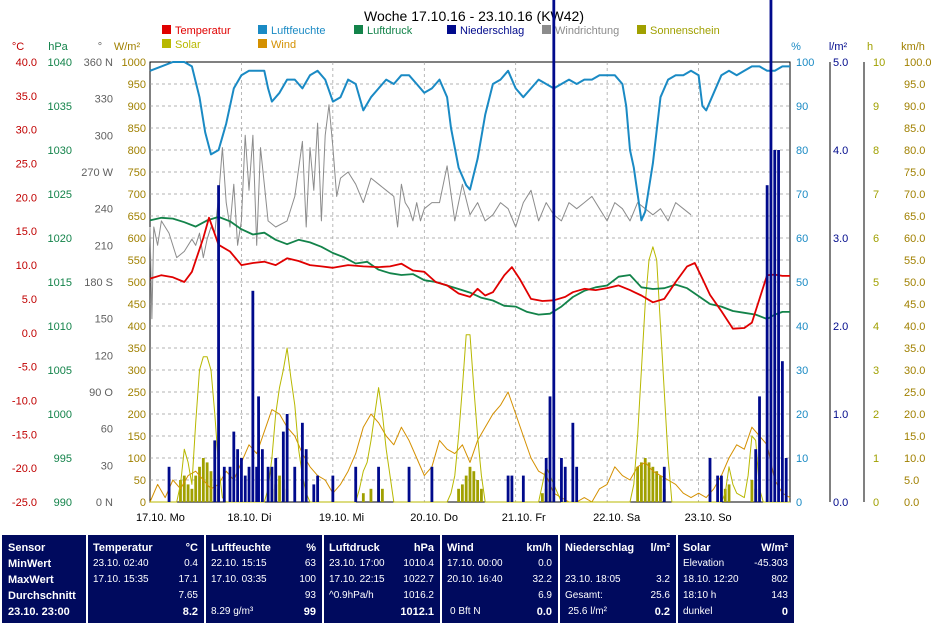  I want to click on tick-label: 8, so click(876, 151).